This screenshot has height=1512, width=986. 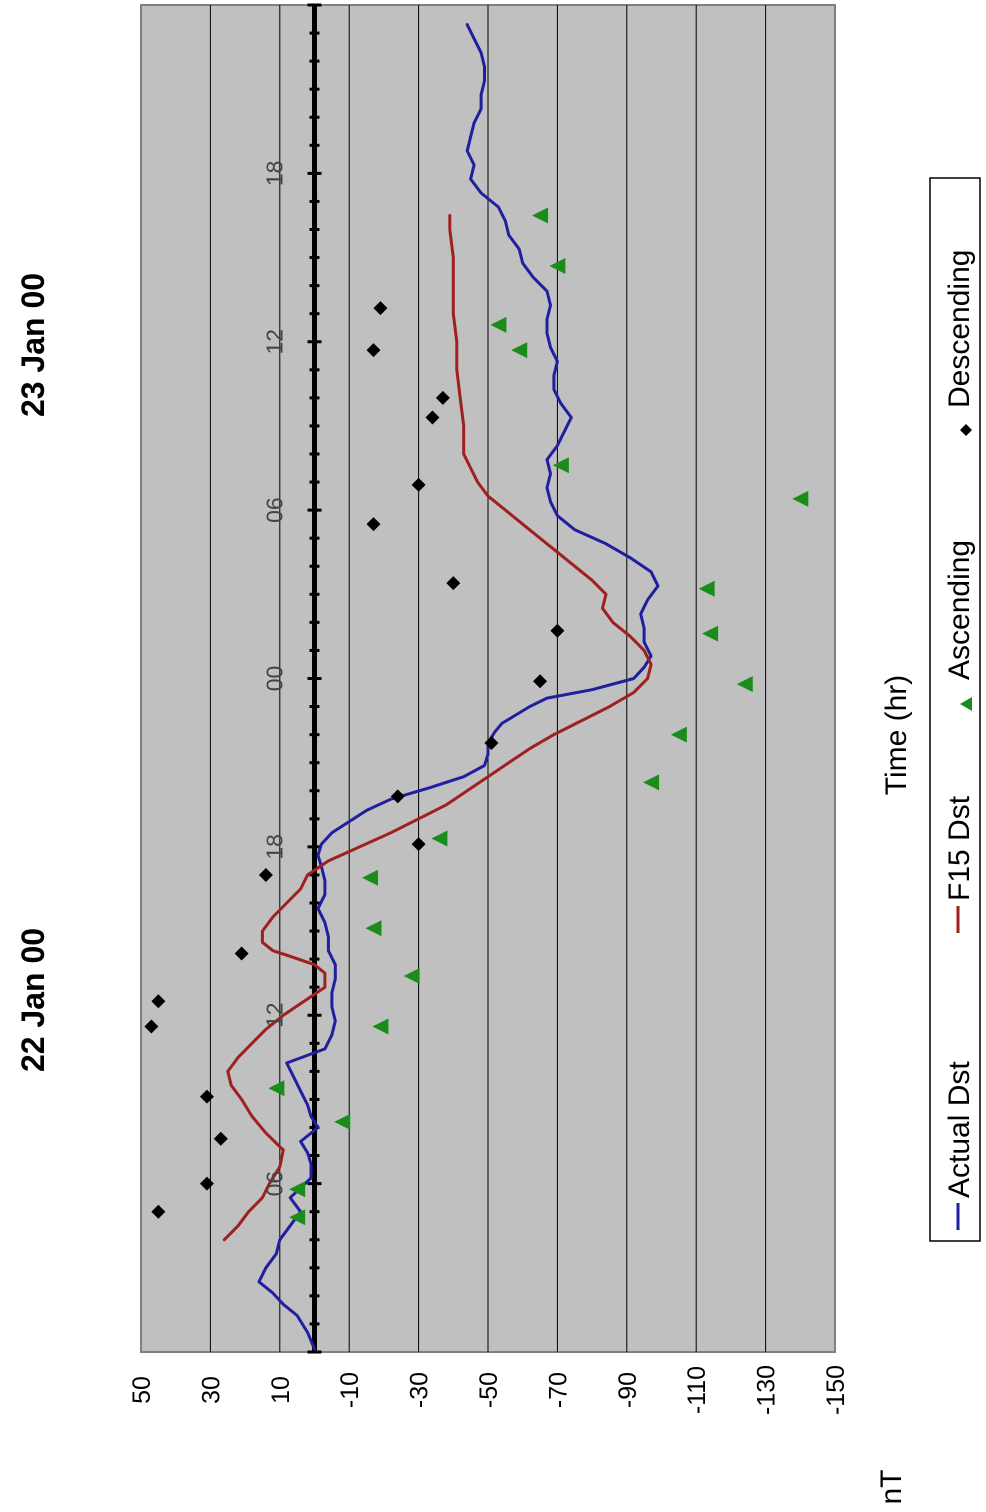 I want to click on y-tick-label: -130, so click(x=767, y=1390).